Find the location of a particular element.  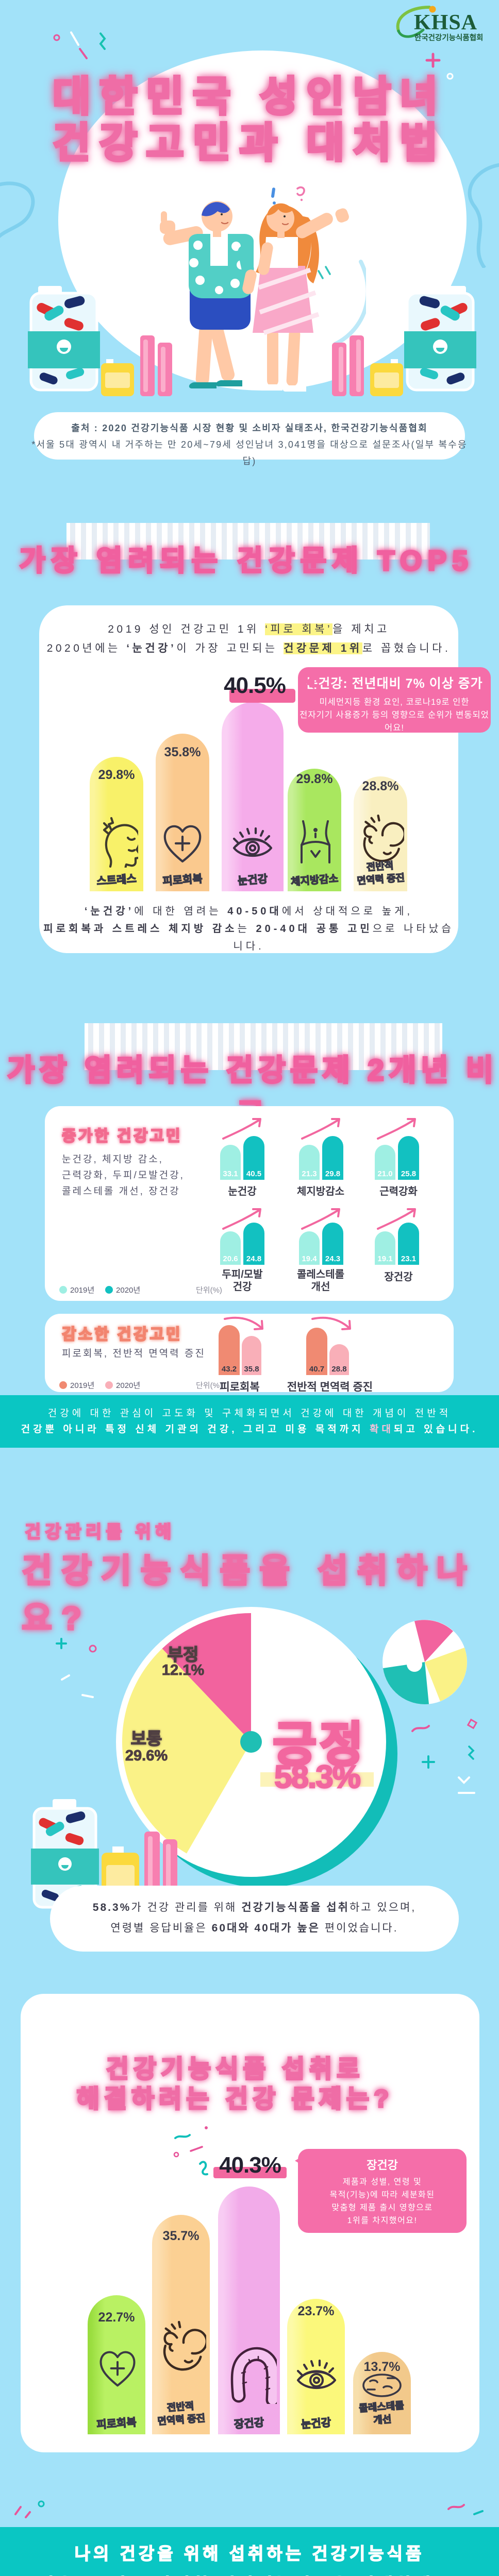

svg-text: KHSA is located at coordinates (445, 23).